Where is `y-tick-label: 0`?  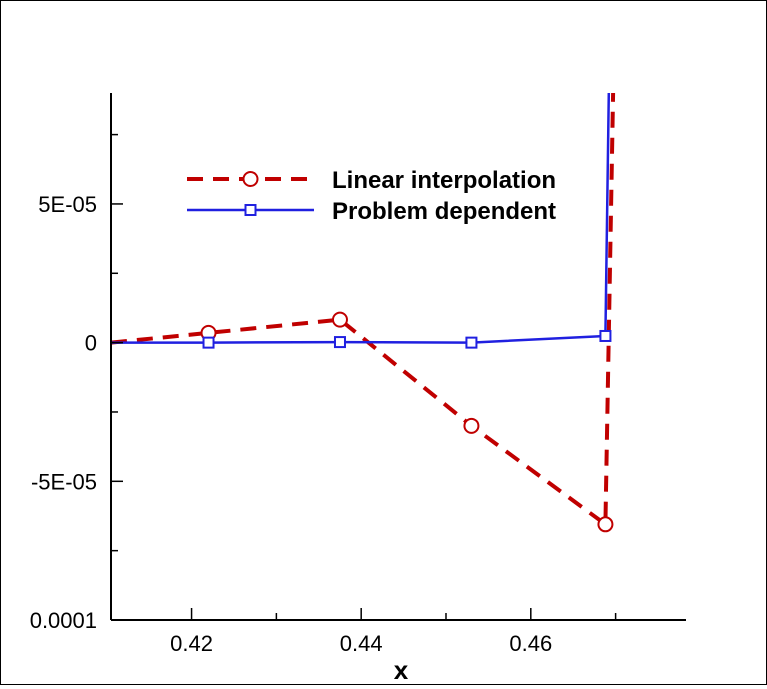
y-tick-label: 0 is located at coordinates (91, 343).